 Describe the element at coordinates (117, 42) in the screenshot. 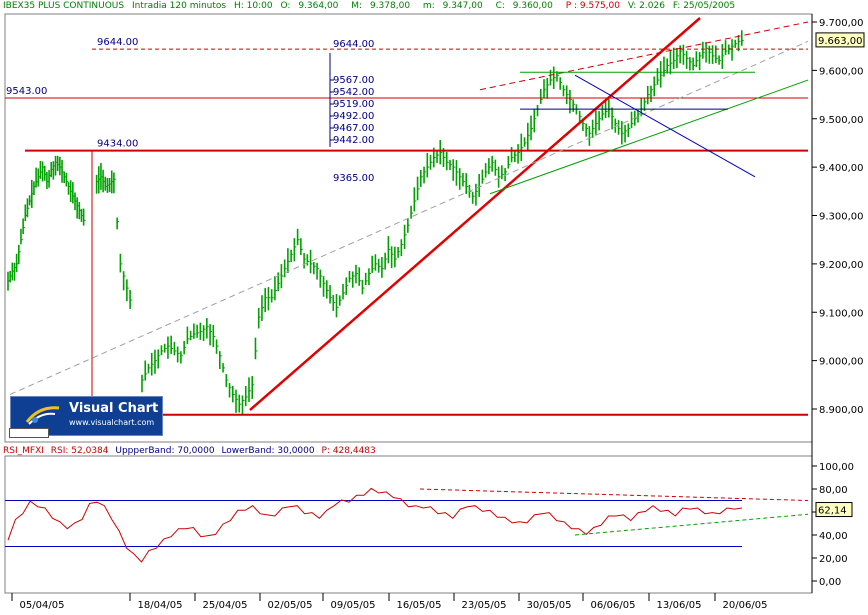

I see `hline-label-9644: 9644.00` at that location.